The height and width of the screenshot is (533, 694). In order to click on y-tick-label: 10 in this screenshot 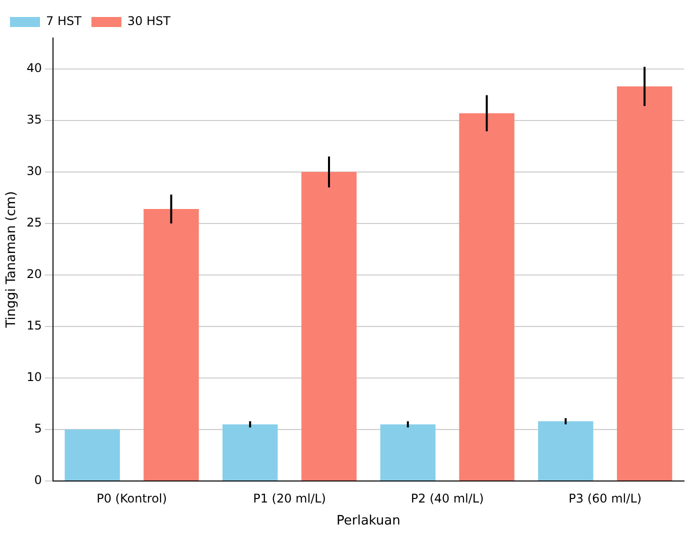, I will do `click(34, 377)`.